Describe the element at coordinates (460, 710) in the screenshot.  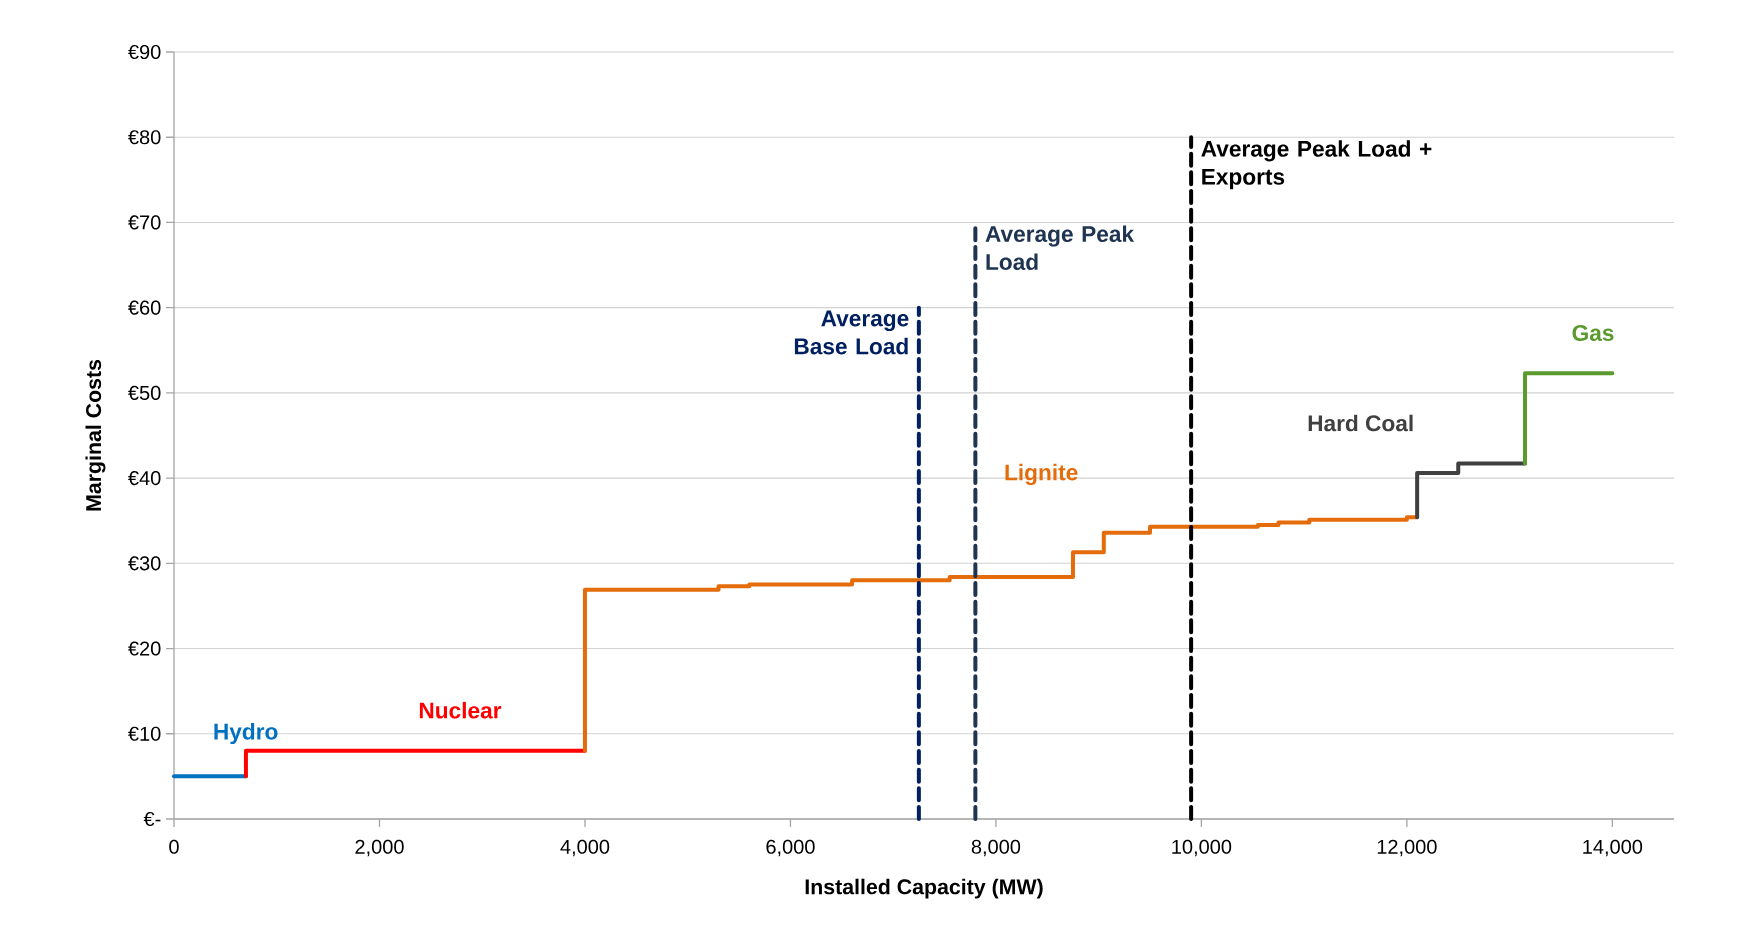
I see `series-label: Nuclear` at that location.